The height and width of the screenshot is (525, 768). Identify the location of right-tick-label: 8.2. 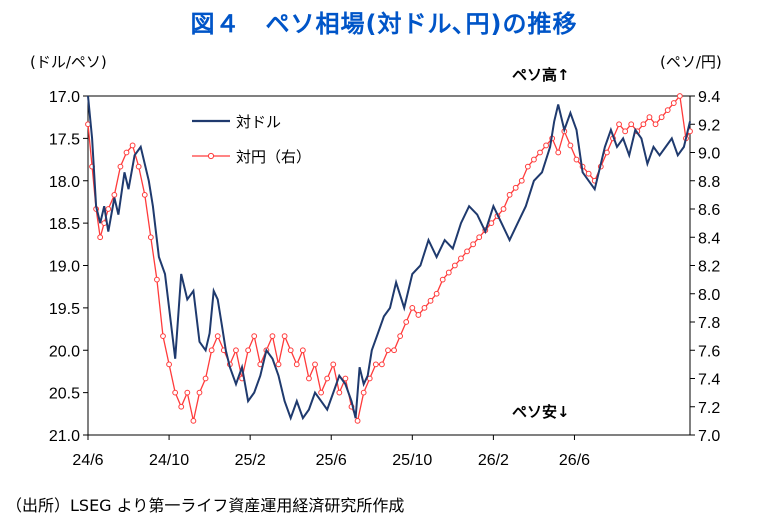
(709, 267).